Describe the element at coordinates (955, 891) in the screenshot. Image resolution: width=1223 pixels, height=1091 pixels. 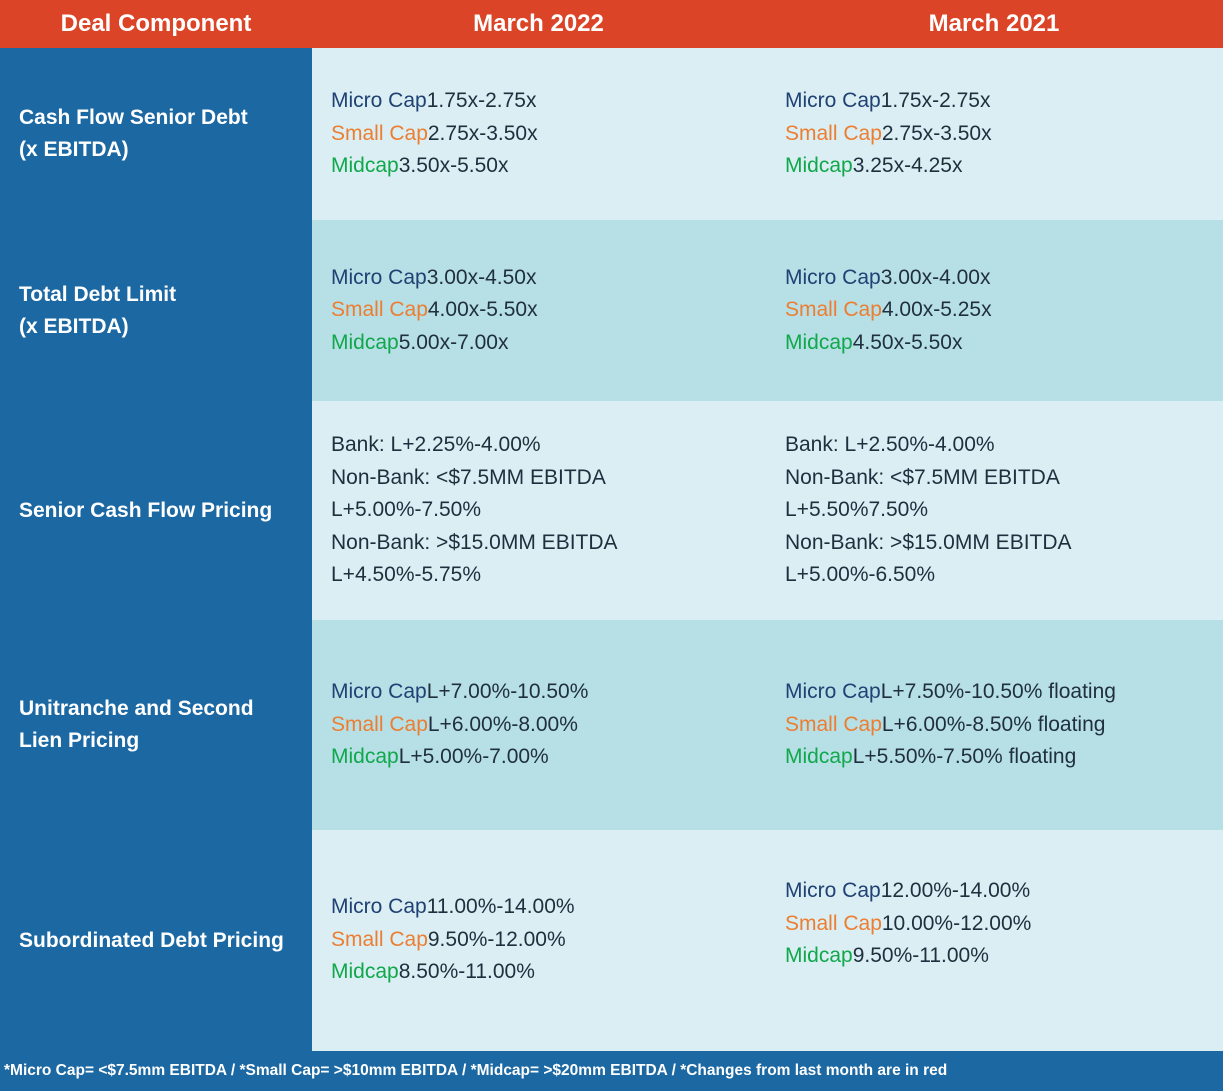
I see `tier-value: 12.00%-14.00%` at that location.